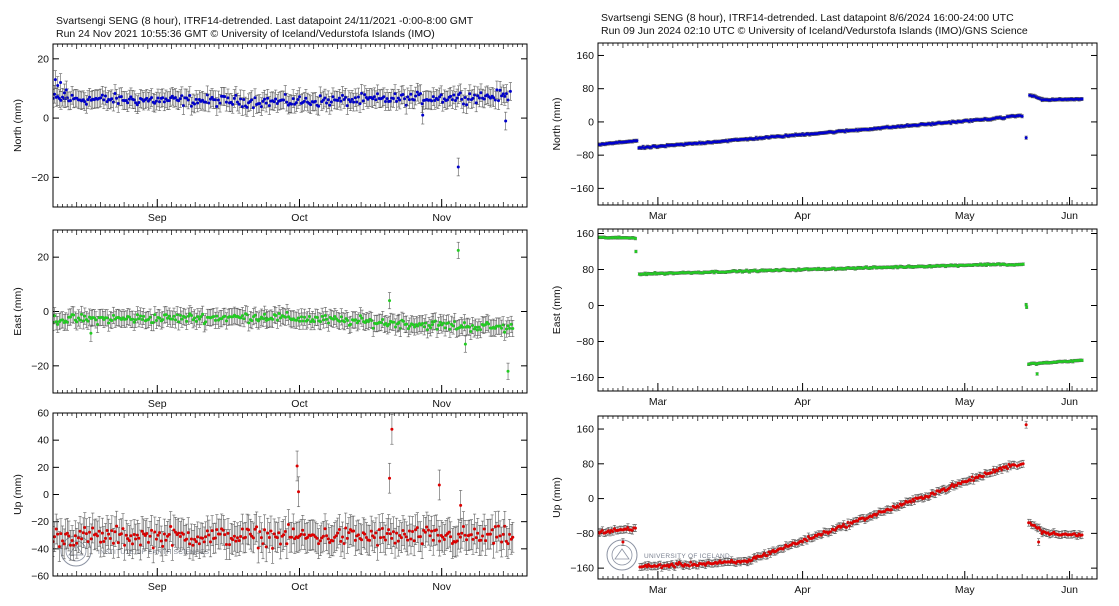 This screenshot has height=606, width=1119. What do you see at coordinates (46, 119) in the screenshot?
I see `y-tick-label: 0` at bounding box center [46, 119].